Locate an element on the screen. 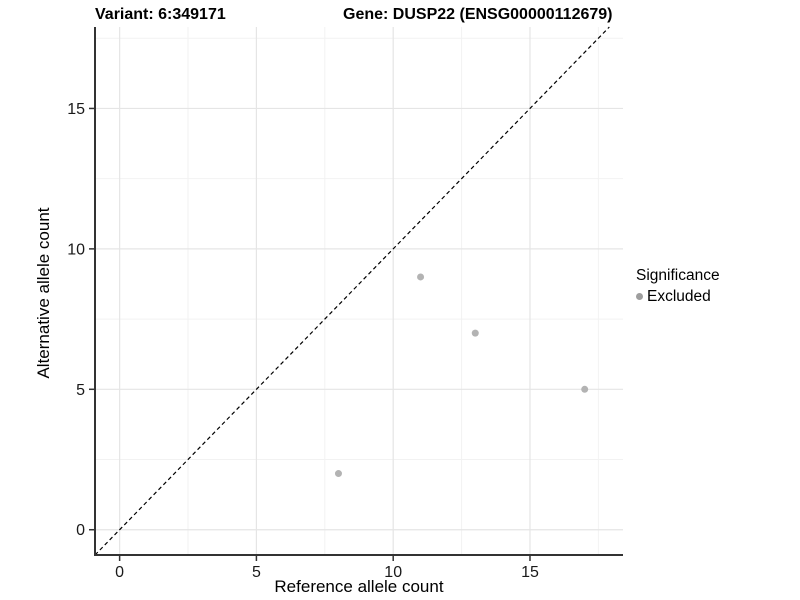 The height and width of the screenshot is (600, 800). variant-title: Variant: 6:349171 is located at coordinates (160, 14).